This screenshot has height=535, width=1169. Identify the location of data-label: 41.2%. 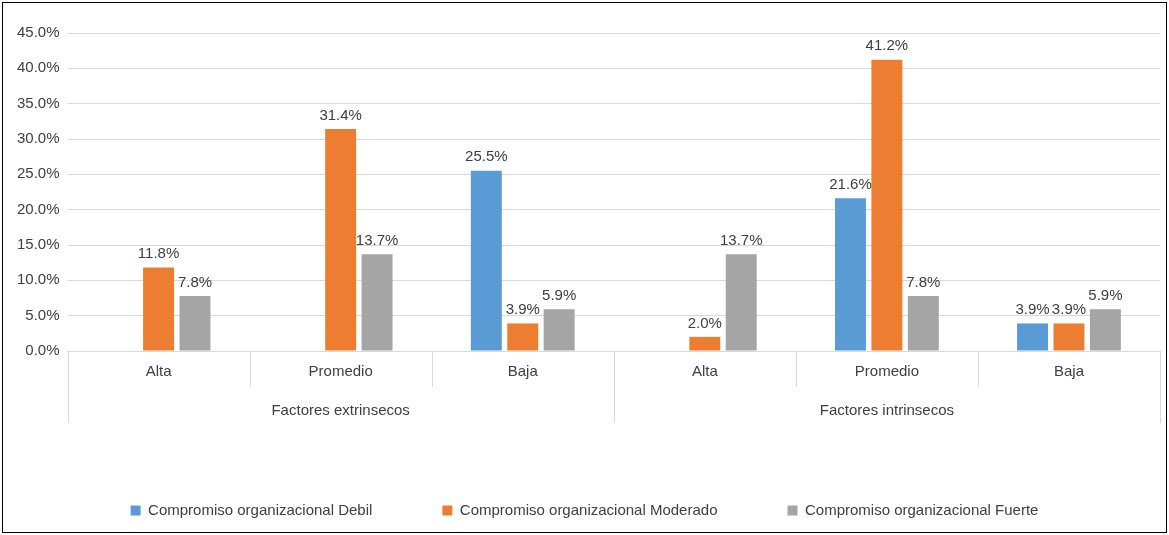
(887, 45).